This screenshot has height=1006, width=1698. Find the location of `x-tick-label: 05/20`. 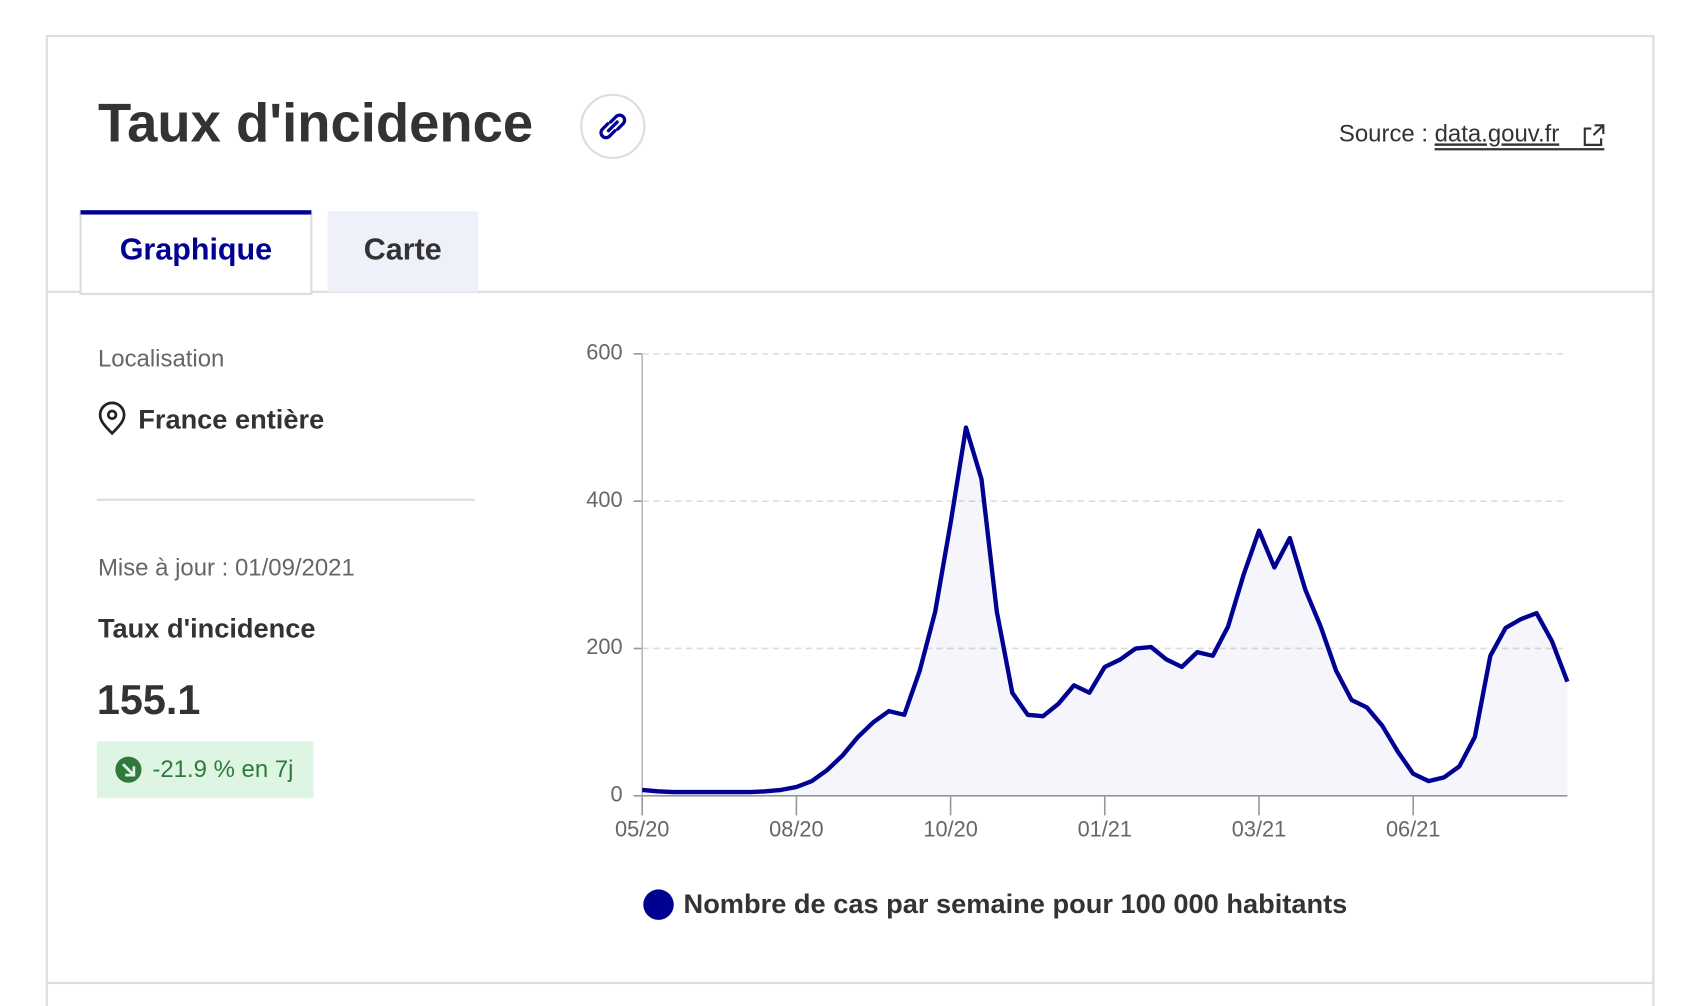

x-tick-label: 05/20 is located at coordinates (642, 828).